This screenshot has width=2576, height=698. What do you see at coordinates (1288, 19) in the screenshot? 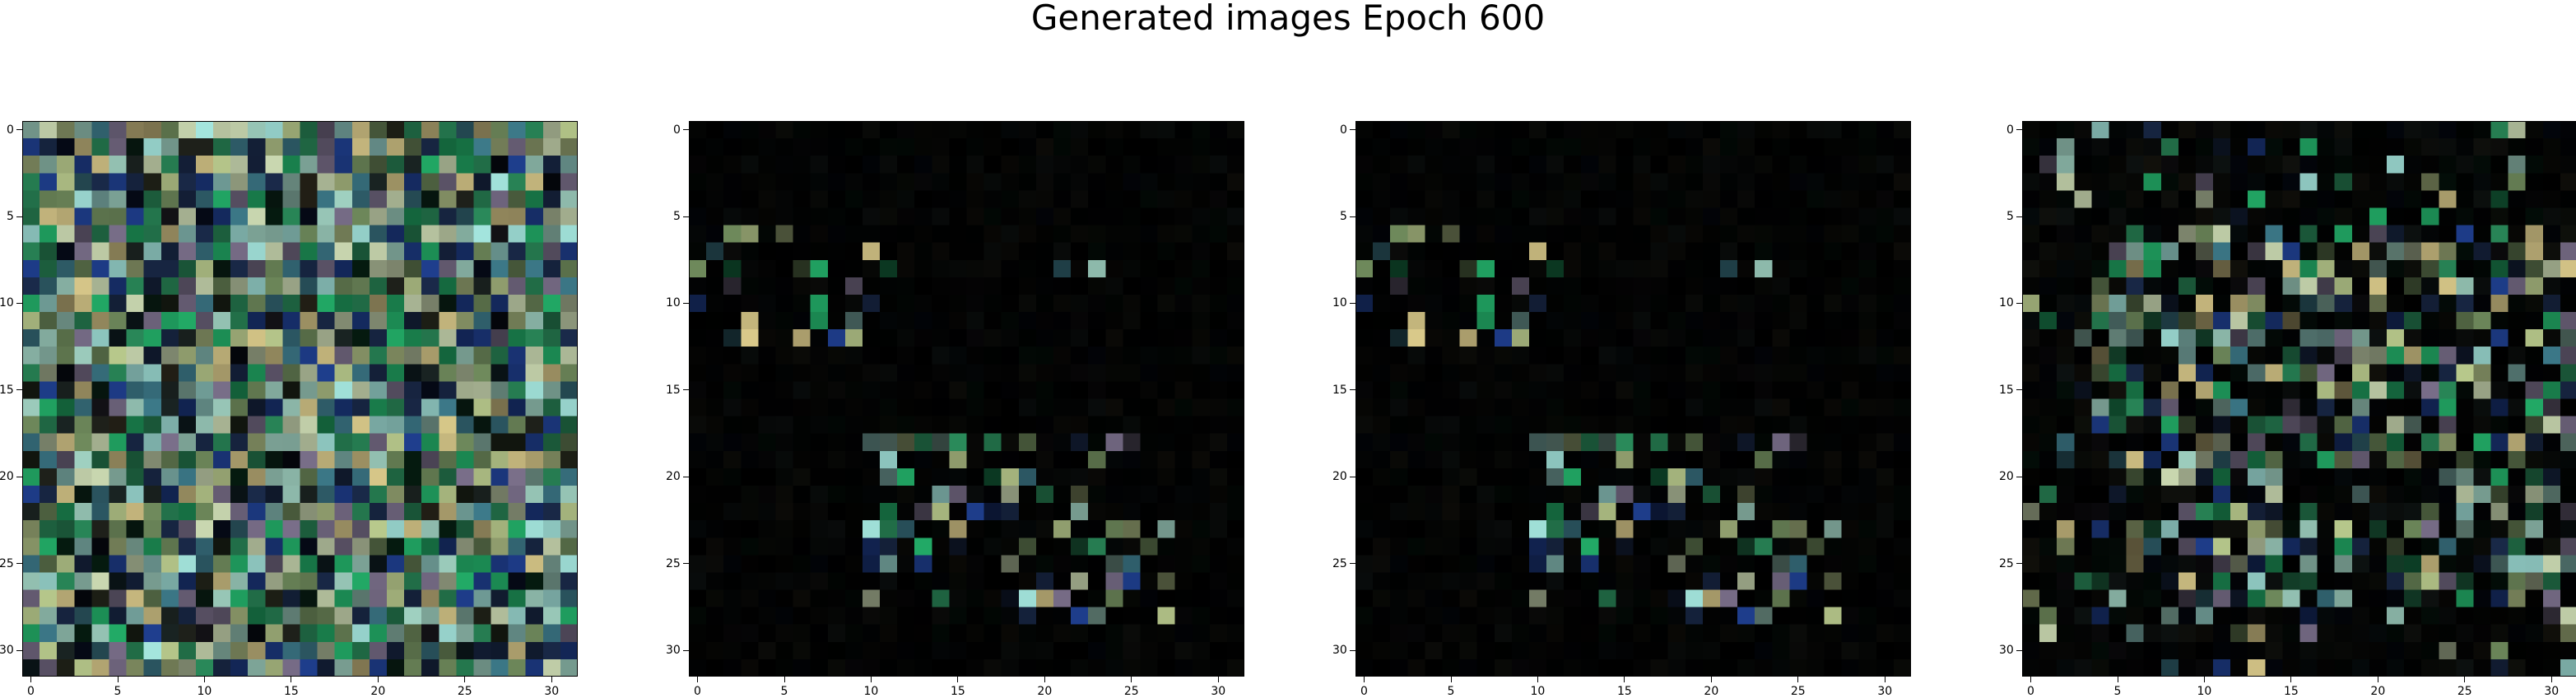
I see `figure-title: Generated images Epoch 600` at bounding box center [1288, 19].